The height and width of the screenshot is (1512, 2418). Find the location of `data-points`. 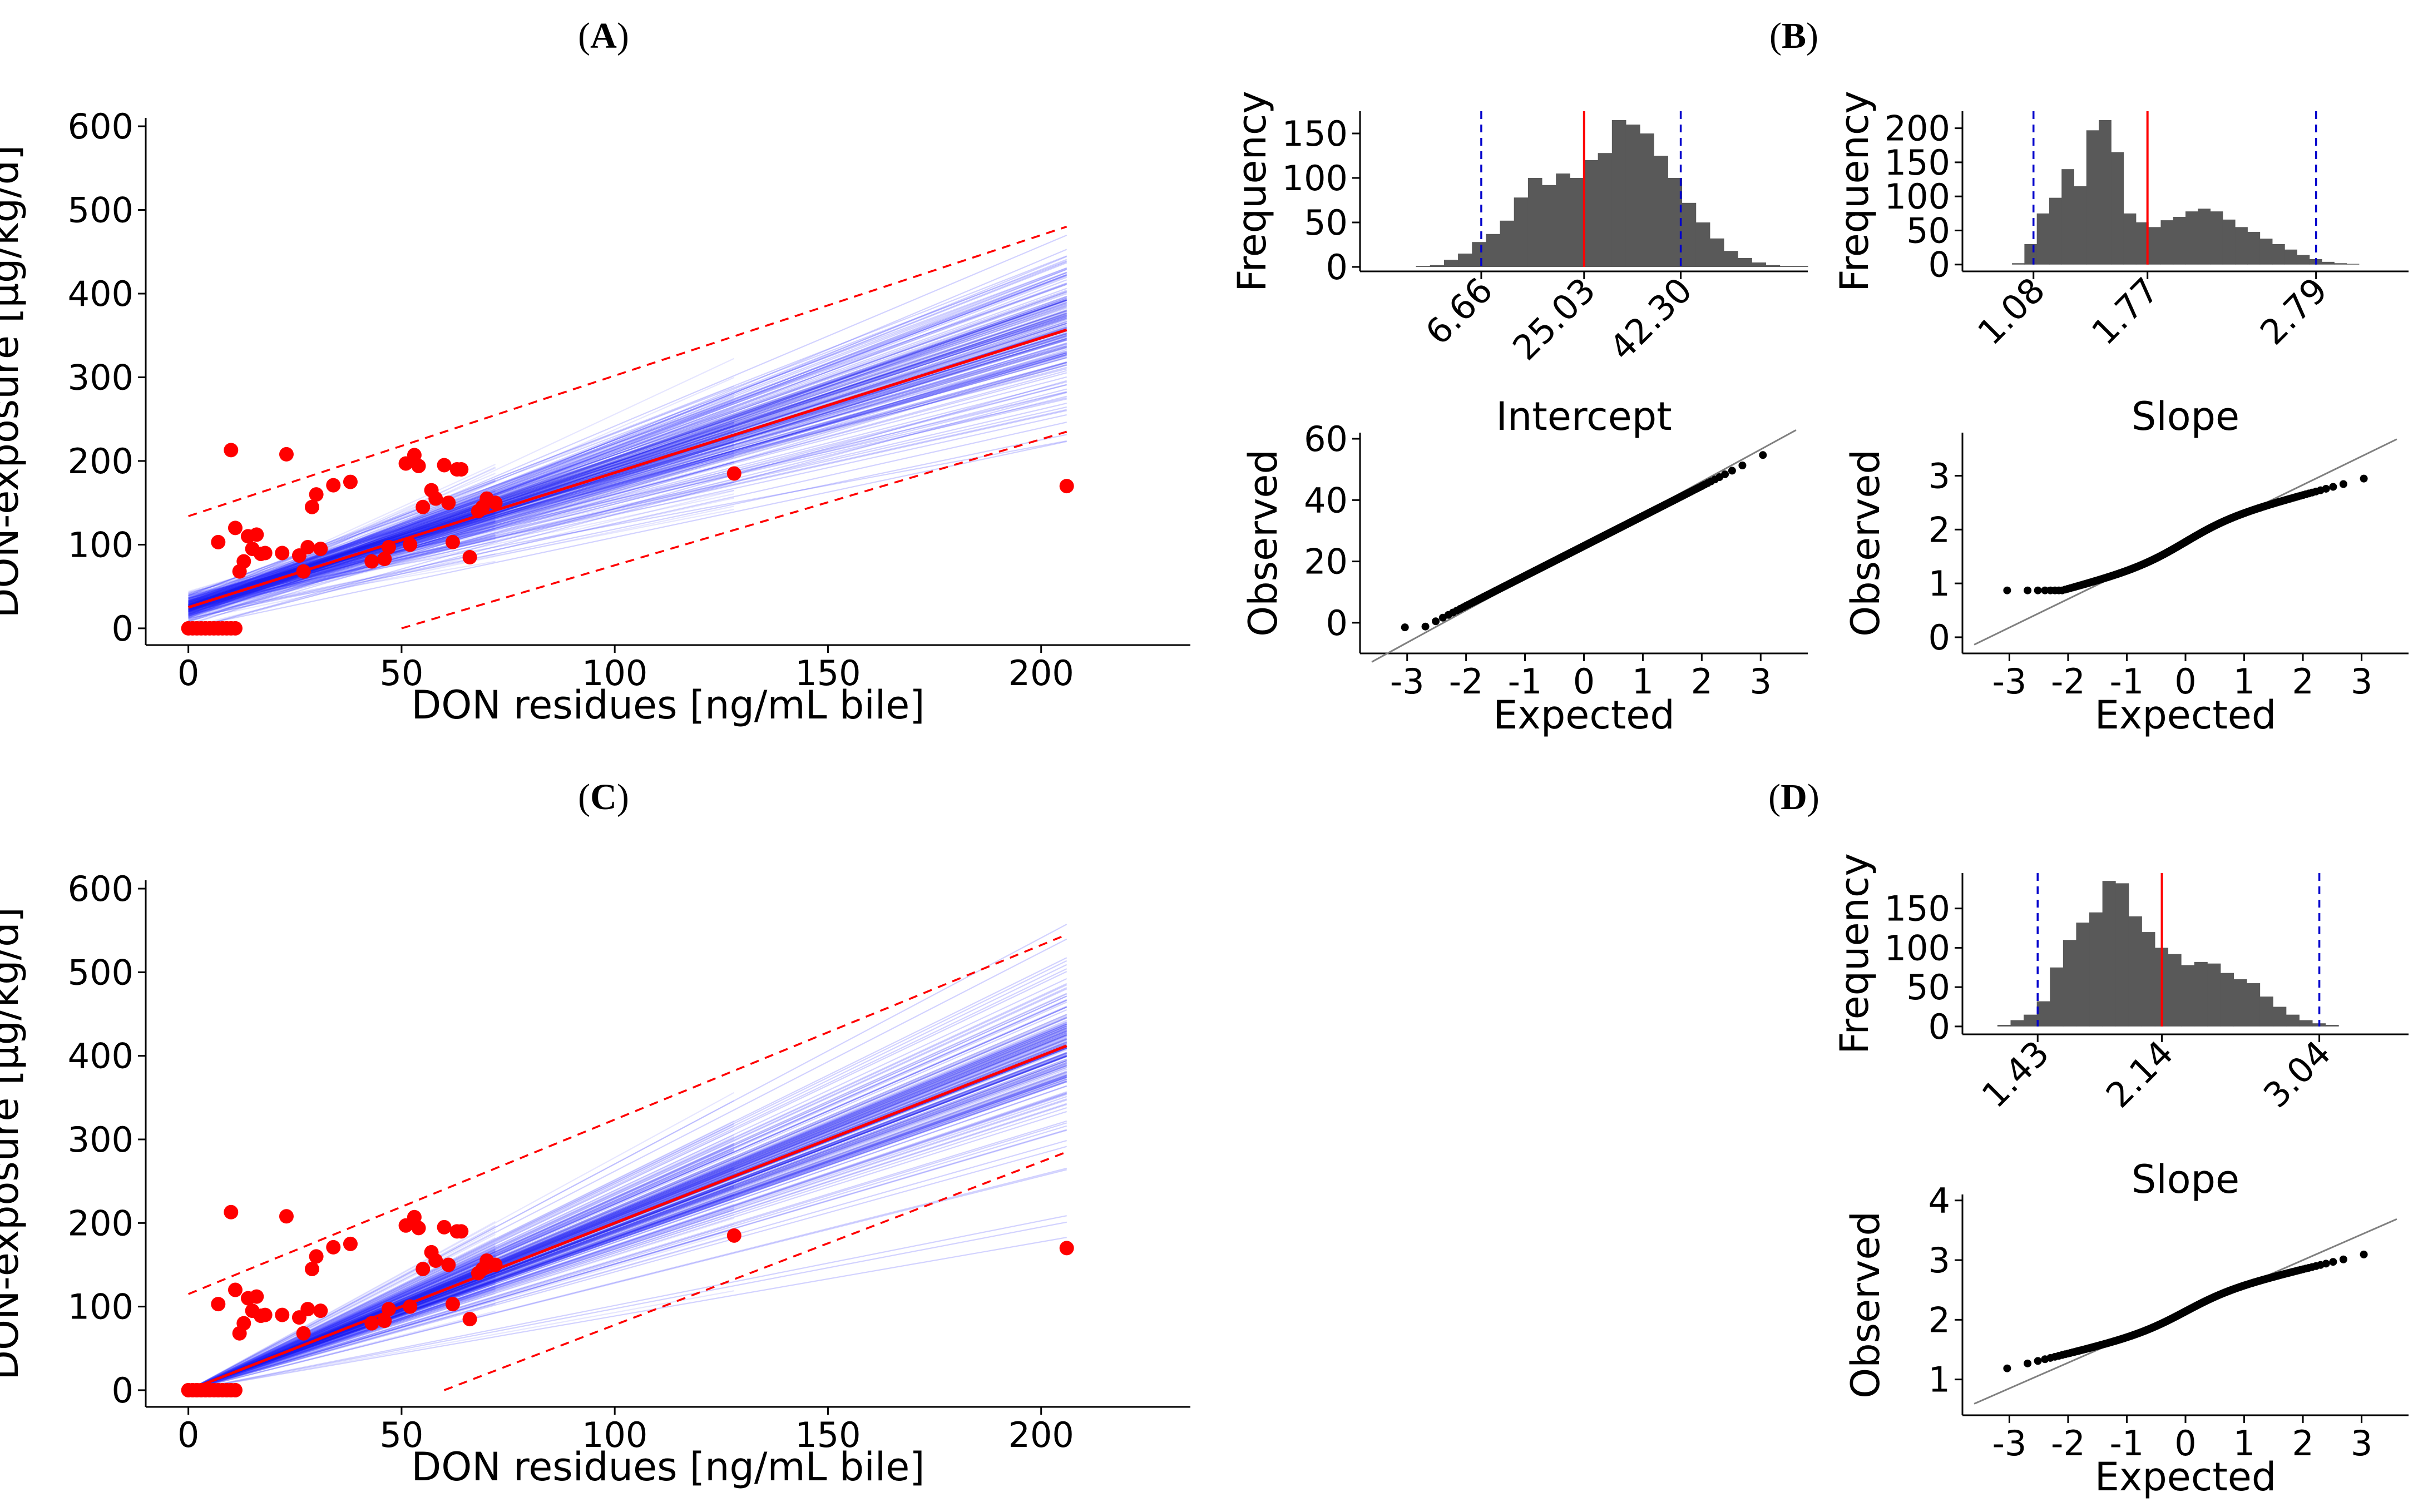

data-points is located at coordinates (627, 539).